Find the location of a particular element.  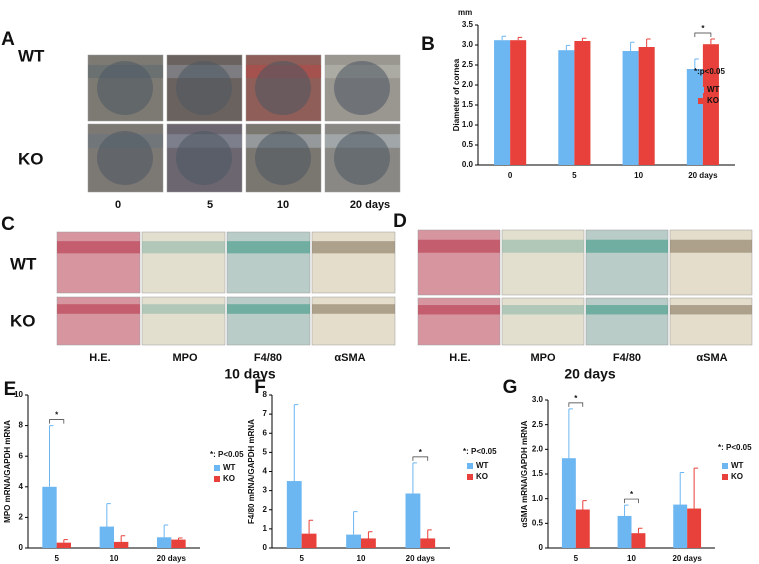

panel-letter: A is located at coordinates (8, 39).